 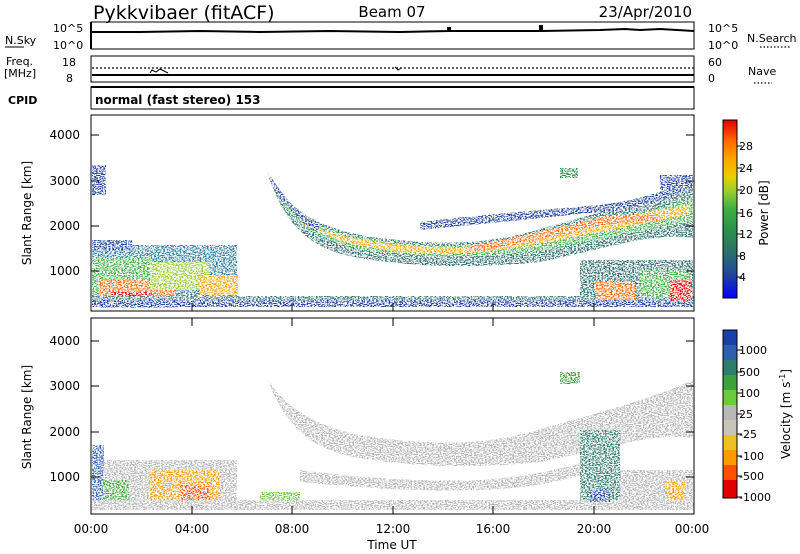 I want to click on power-cbtick-20: 20, so click(x=746, y=190).